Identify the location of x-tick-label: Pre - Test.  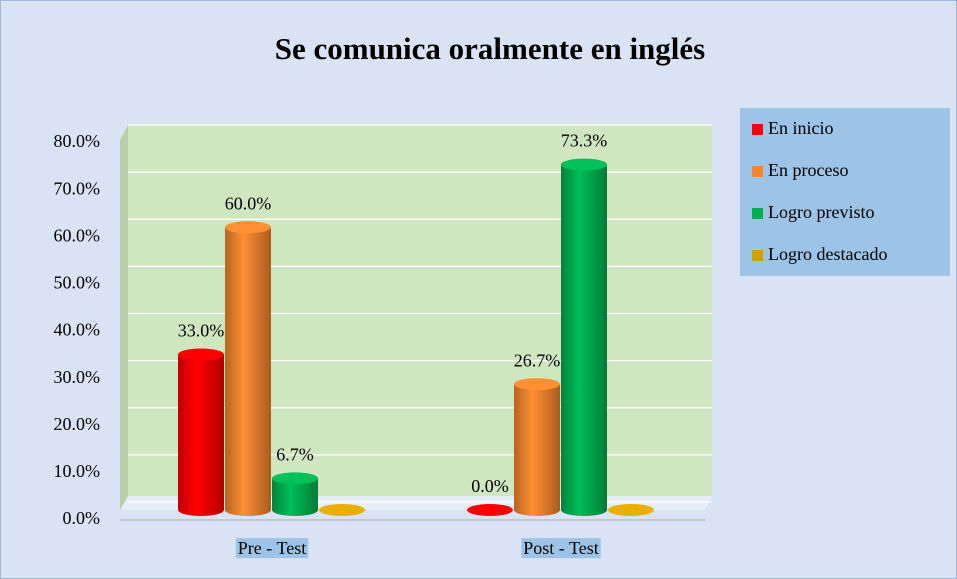
(272, 548).